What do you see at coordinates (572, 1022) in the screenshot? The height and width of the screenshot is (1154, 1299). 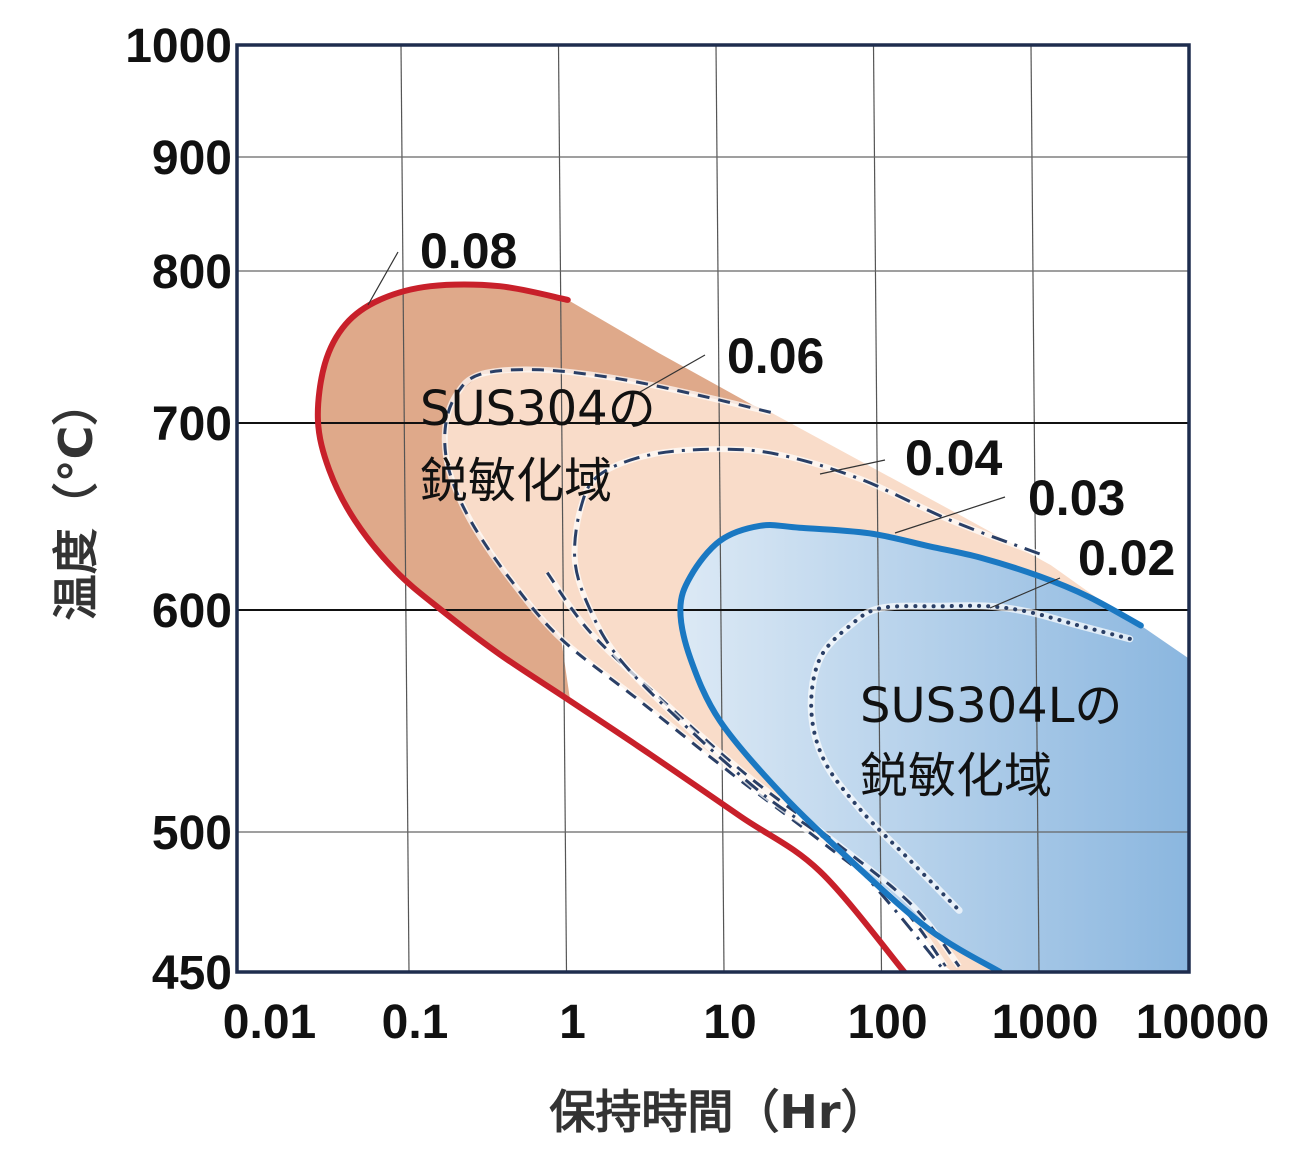 I see `x-tick-label: 1` at bounding box center [572, 1022].